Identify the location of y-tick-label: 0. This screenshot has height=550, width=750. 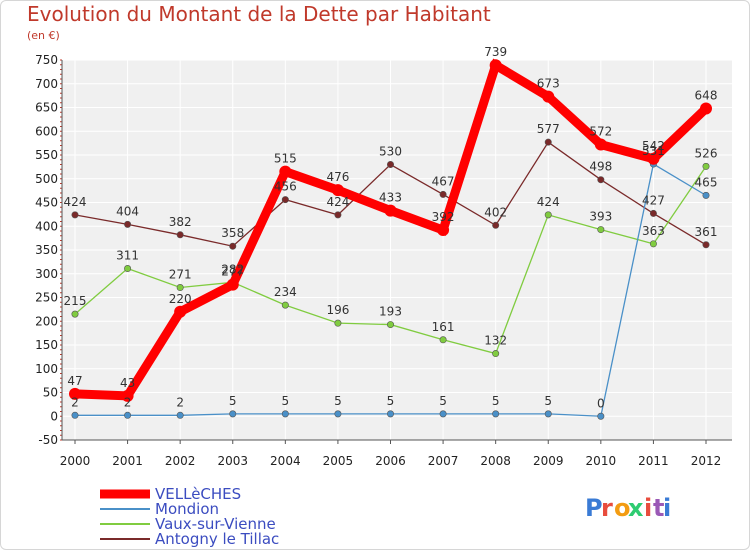
(54, 416).